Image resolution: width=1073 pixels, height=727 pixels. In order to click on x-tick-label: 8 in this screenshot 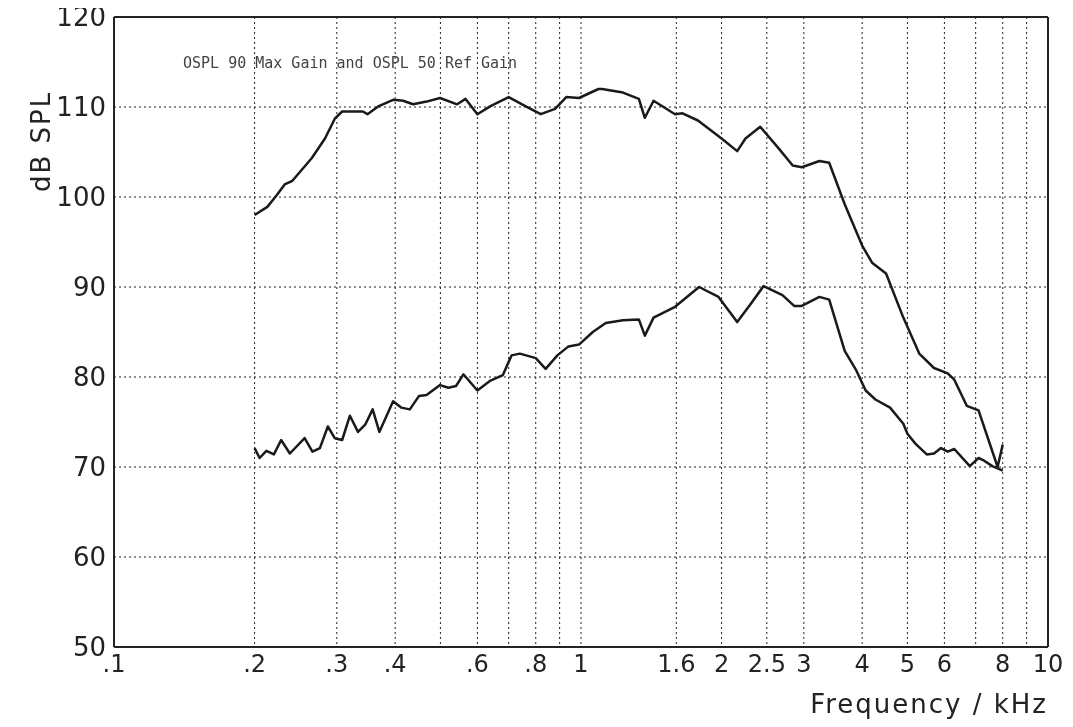, I will do `click(1003, 664)`.